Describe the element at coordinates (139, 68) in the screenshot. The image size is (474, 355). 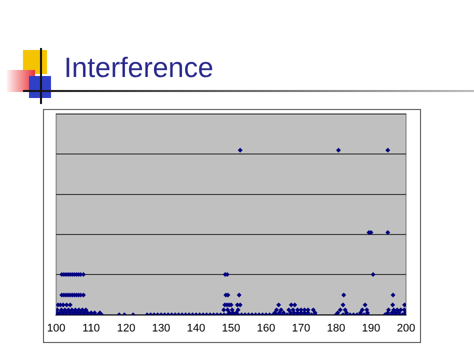
I see `chart-title: Interference` at that location.